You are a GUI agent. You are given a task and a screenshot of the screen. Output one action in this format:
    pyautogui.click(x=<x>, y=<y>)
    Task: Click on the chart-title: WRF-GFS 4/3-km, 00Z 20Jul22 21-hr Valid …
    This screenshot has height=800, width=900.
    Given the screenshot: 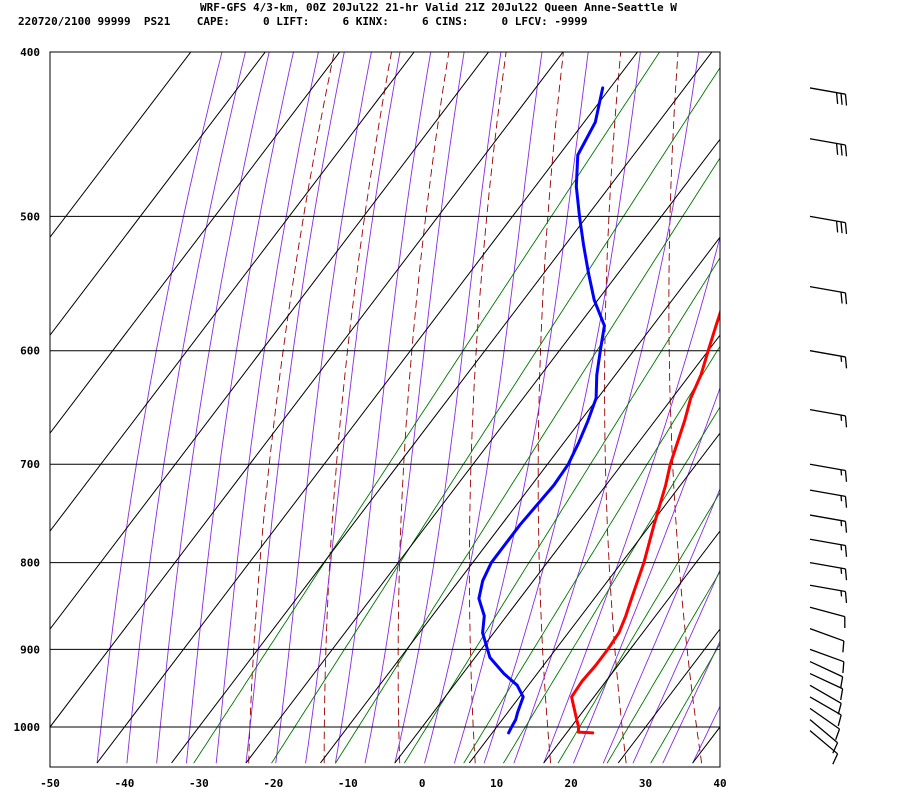 What is the action you would take?
    pyautogui.click(x=438, y=7)
    